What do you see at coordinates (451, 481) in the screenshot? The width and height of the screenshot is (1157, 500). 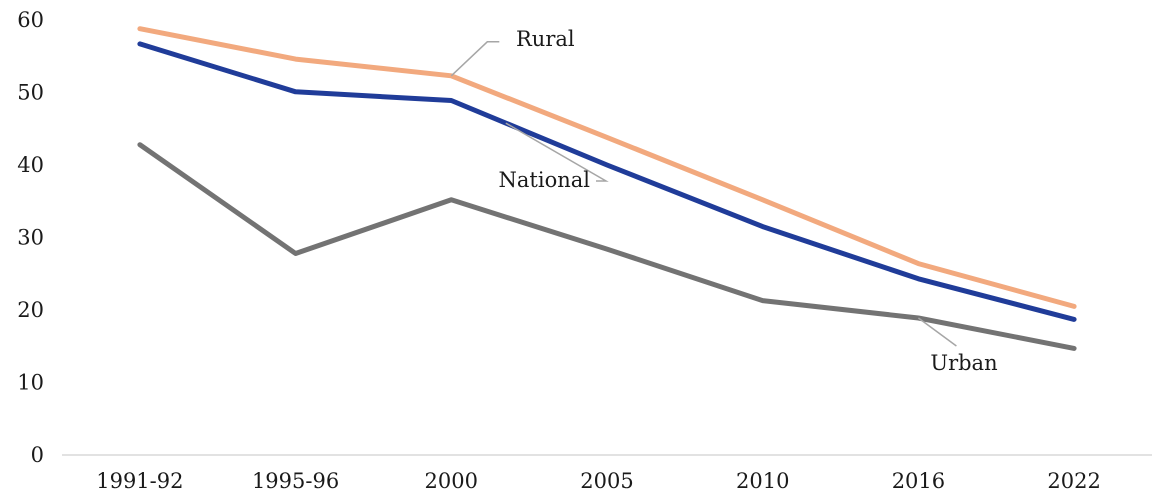 I see `x-tick-label: 2000` at bounding box center [451, 481].